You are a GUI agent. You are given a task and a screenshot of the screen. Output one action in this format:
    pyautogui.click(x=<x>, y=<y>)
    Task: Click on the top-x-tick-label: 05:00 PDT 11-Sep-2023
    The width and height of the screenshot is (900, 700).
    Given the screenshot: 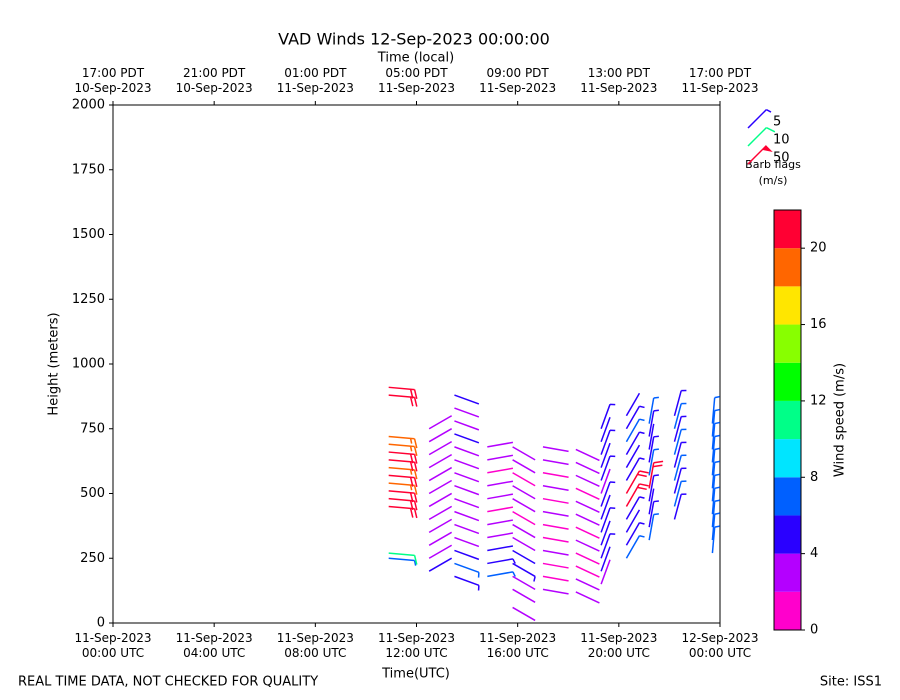 What is the action you would take?
    pyautogui.click(x=416, y=80)
    